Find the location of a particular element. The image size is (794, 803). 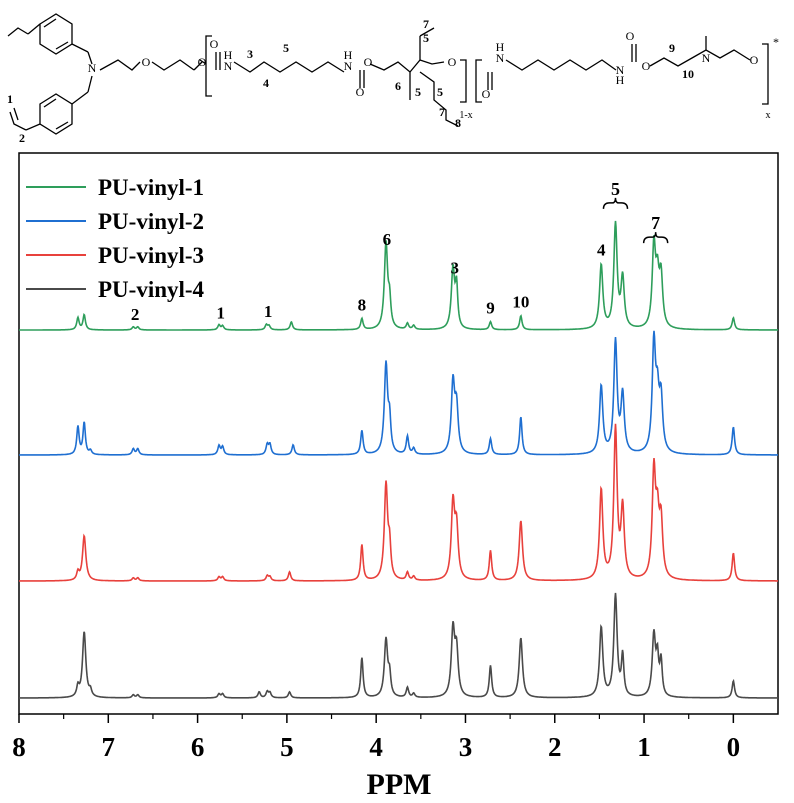

x-tick-label: 7 is located at coordinates (109, 747).